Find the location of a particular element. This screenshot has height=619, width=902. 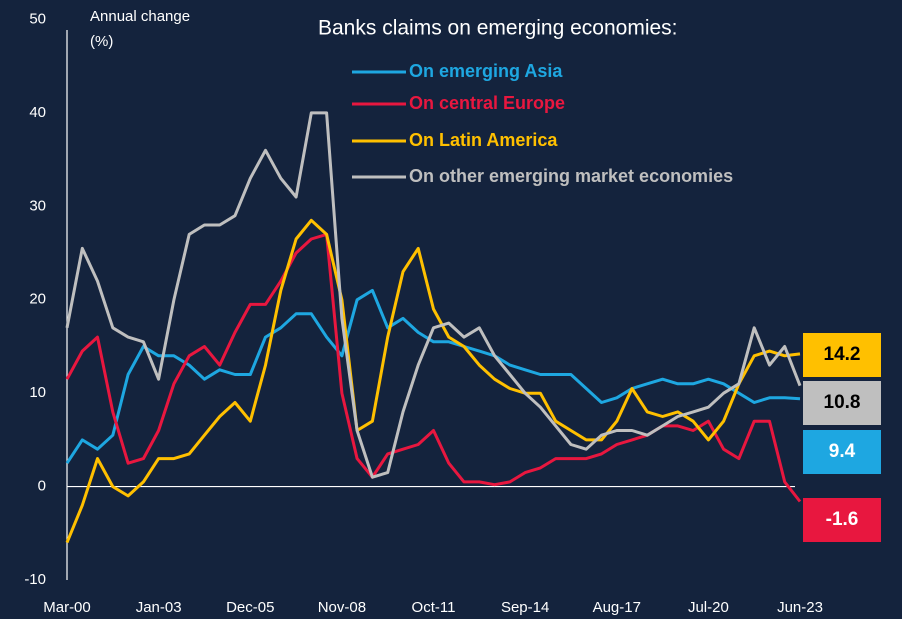

x-tick-label: Aug-17 is located at coordinates (617, 607).